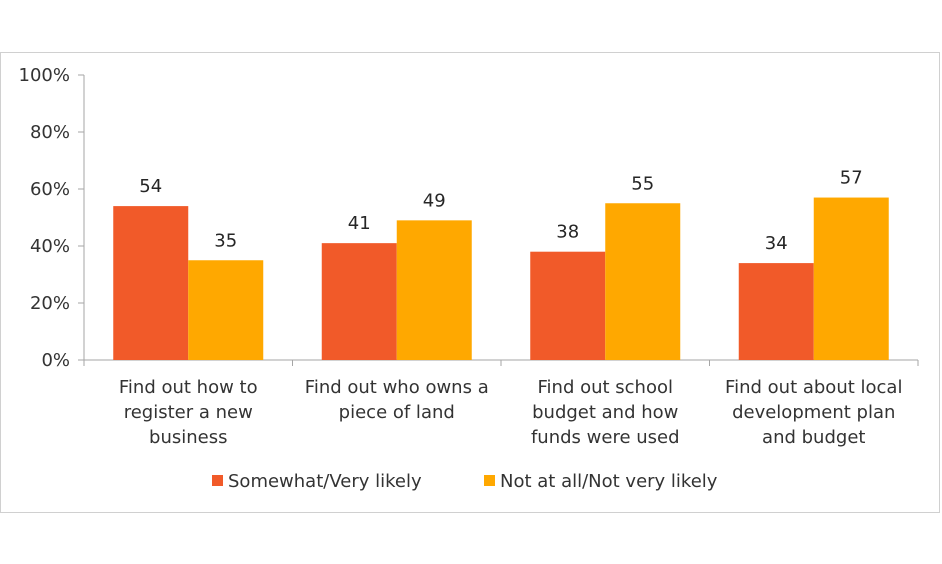 This screenshot has height=564, width=942. What do you see at coordinates (397, 387) in the screenshot?
I see `category-label-1-line-0: Find out who owns a` at bounding box center [397, 387].